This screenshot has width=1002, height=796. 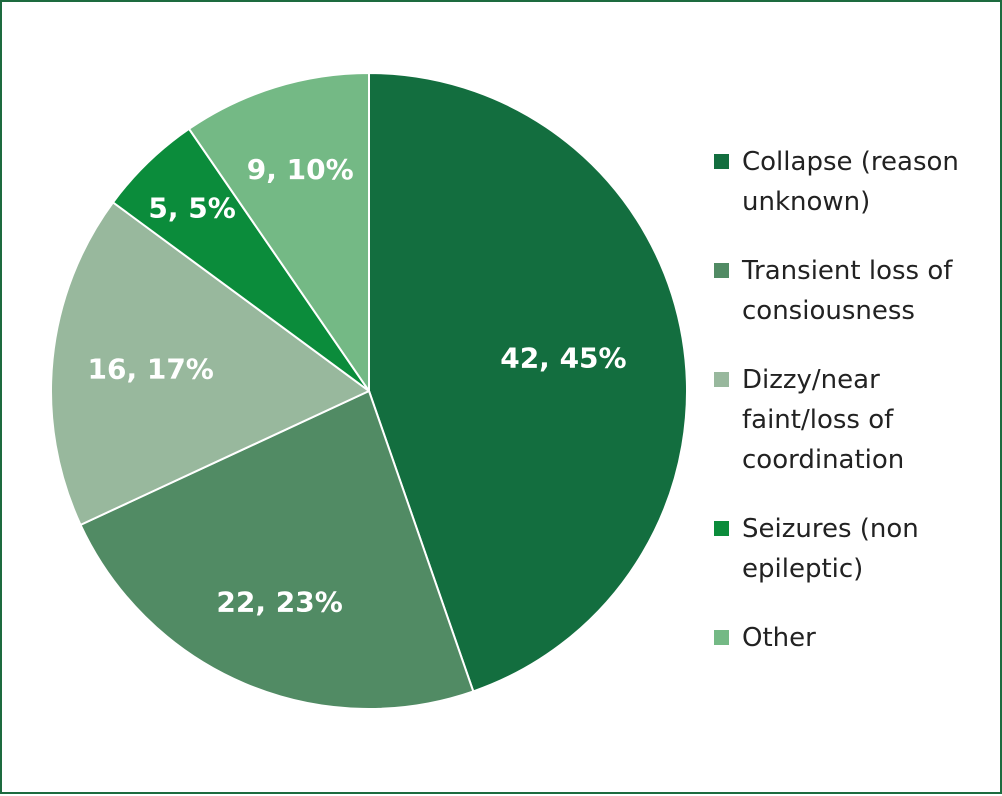 I want to click on legend-label-other: Other, so click(x=779, y=638).